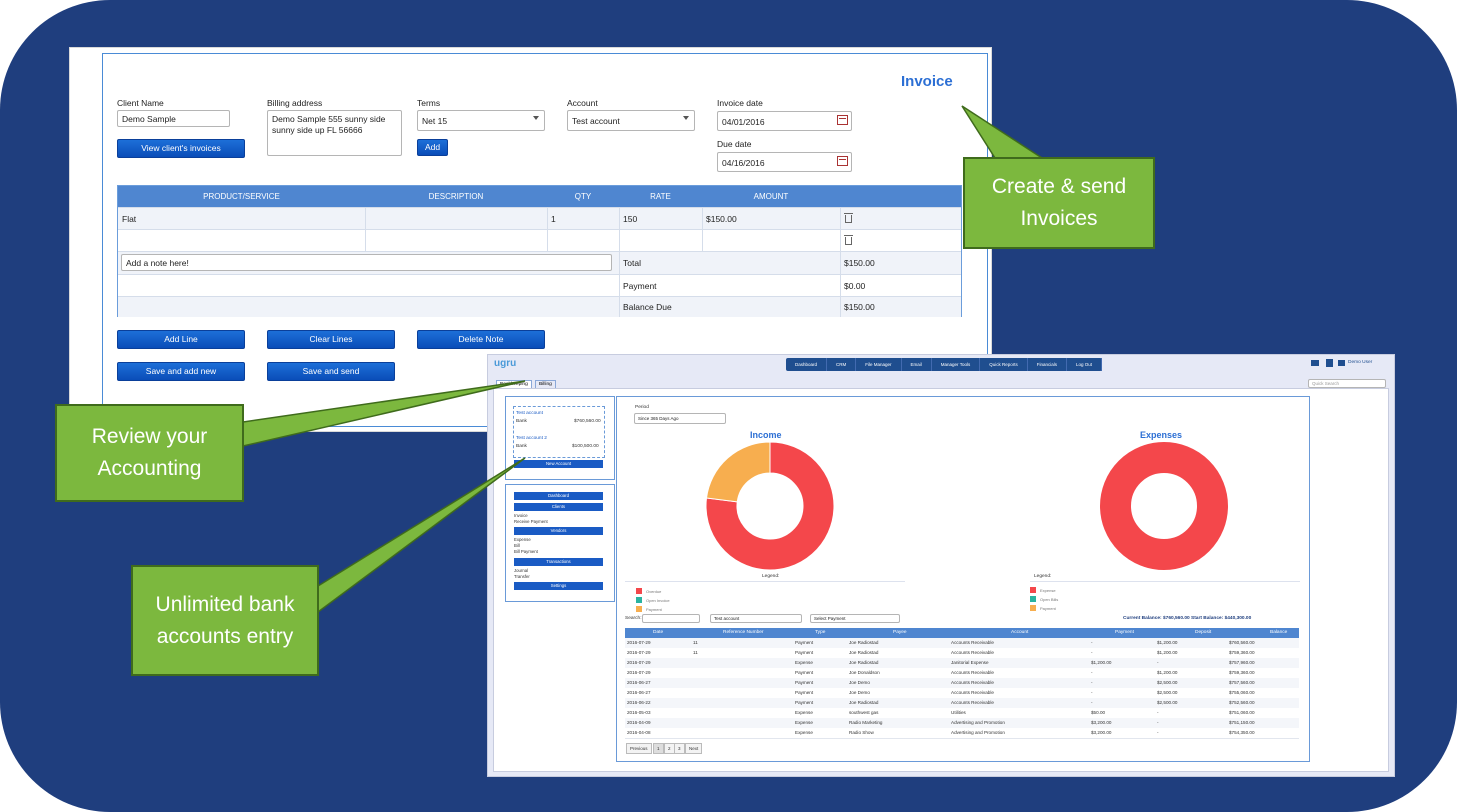 The height and width of the screenshot is (812, 1457). Describe the element at coordinates (558, 586) in the screenshot. I see `menu-settings: Settings` at that location.